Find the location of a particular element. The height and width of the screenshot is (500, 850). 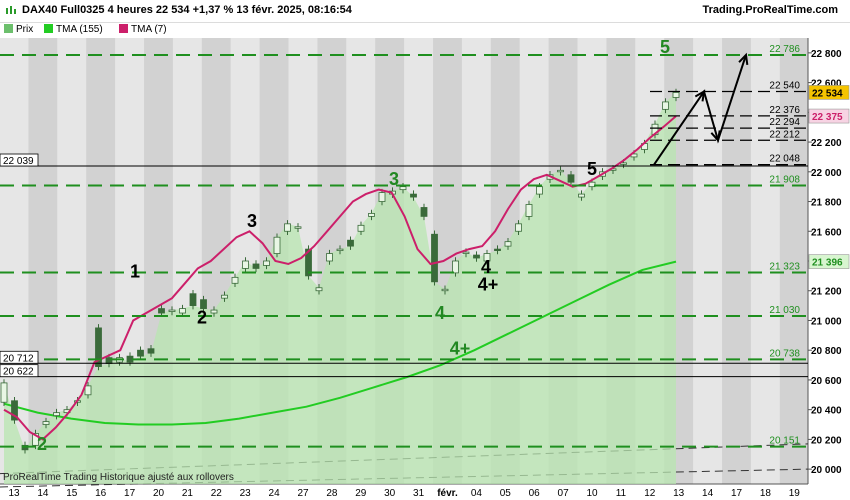

level-label-green: 21 908 is located at coordinates (784, 179).